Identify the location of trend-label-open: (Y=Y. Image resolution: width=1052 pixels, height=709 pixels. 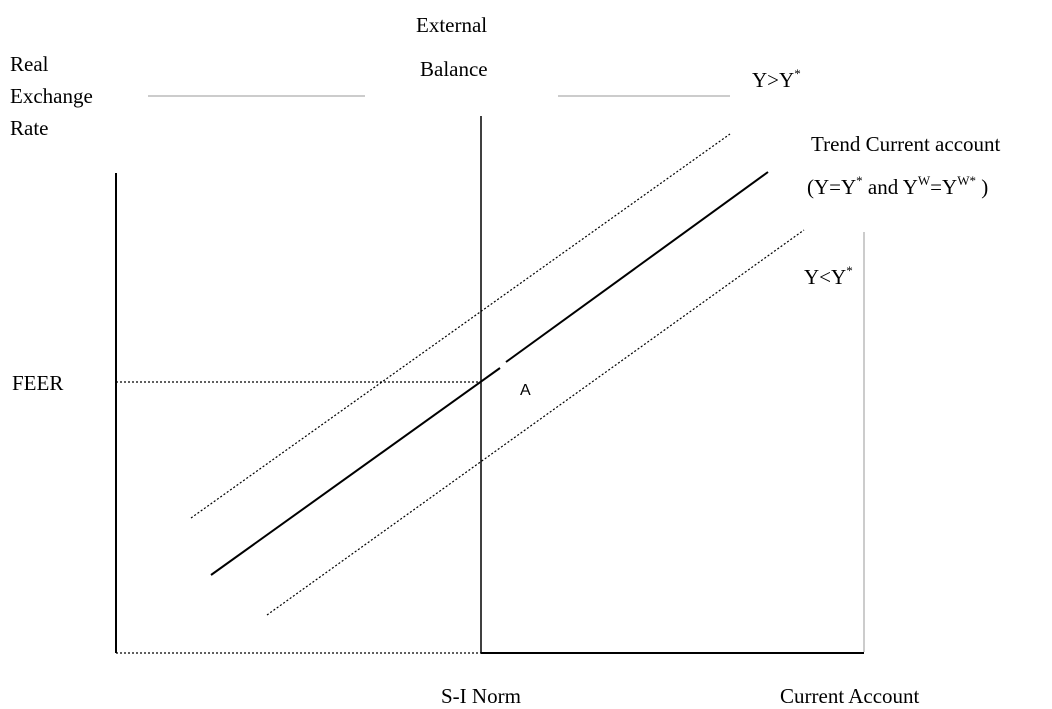
(832, 187).